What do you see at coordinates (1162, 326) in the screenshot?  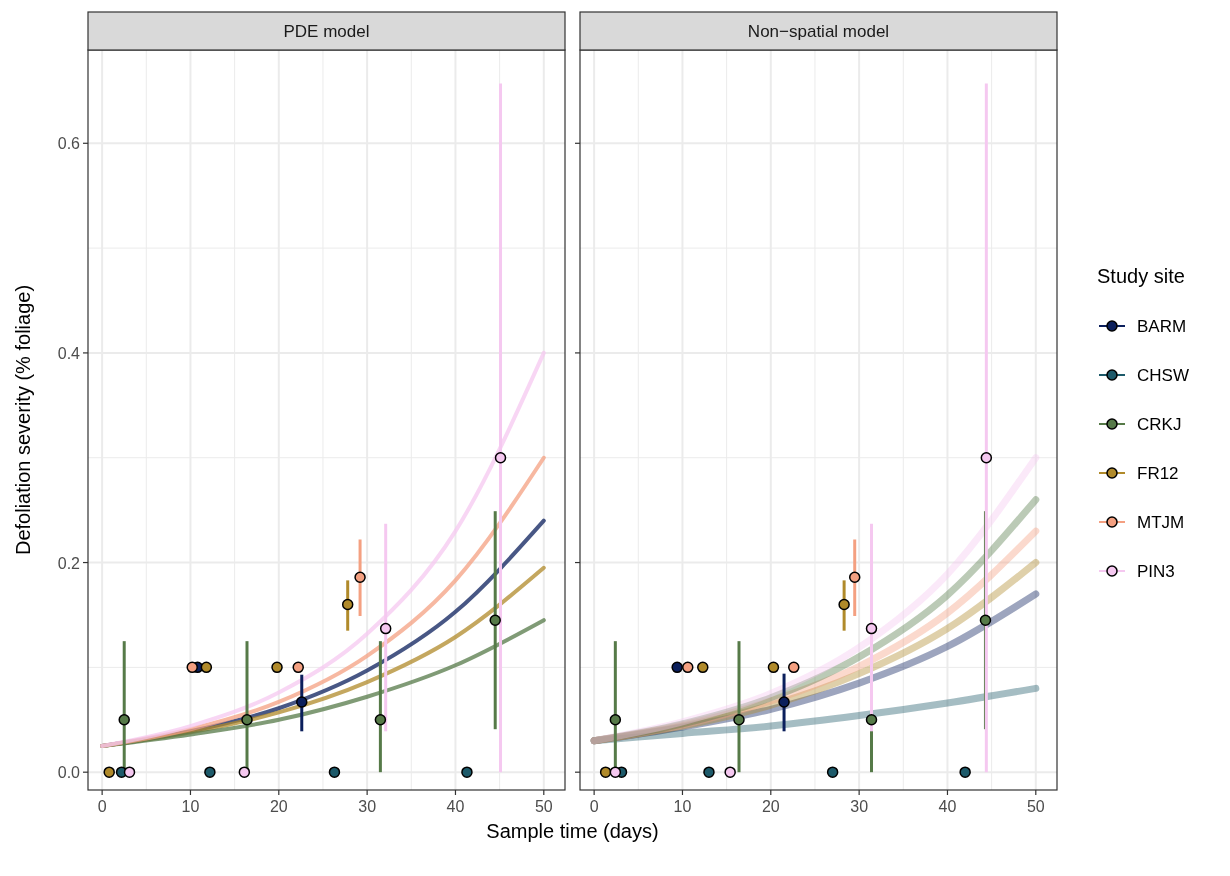 I see `legend-label: BARM` at bounding box center [1162, 326].